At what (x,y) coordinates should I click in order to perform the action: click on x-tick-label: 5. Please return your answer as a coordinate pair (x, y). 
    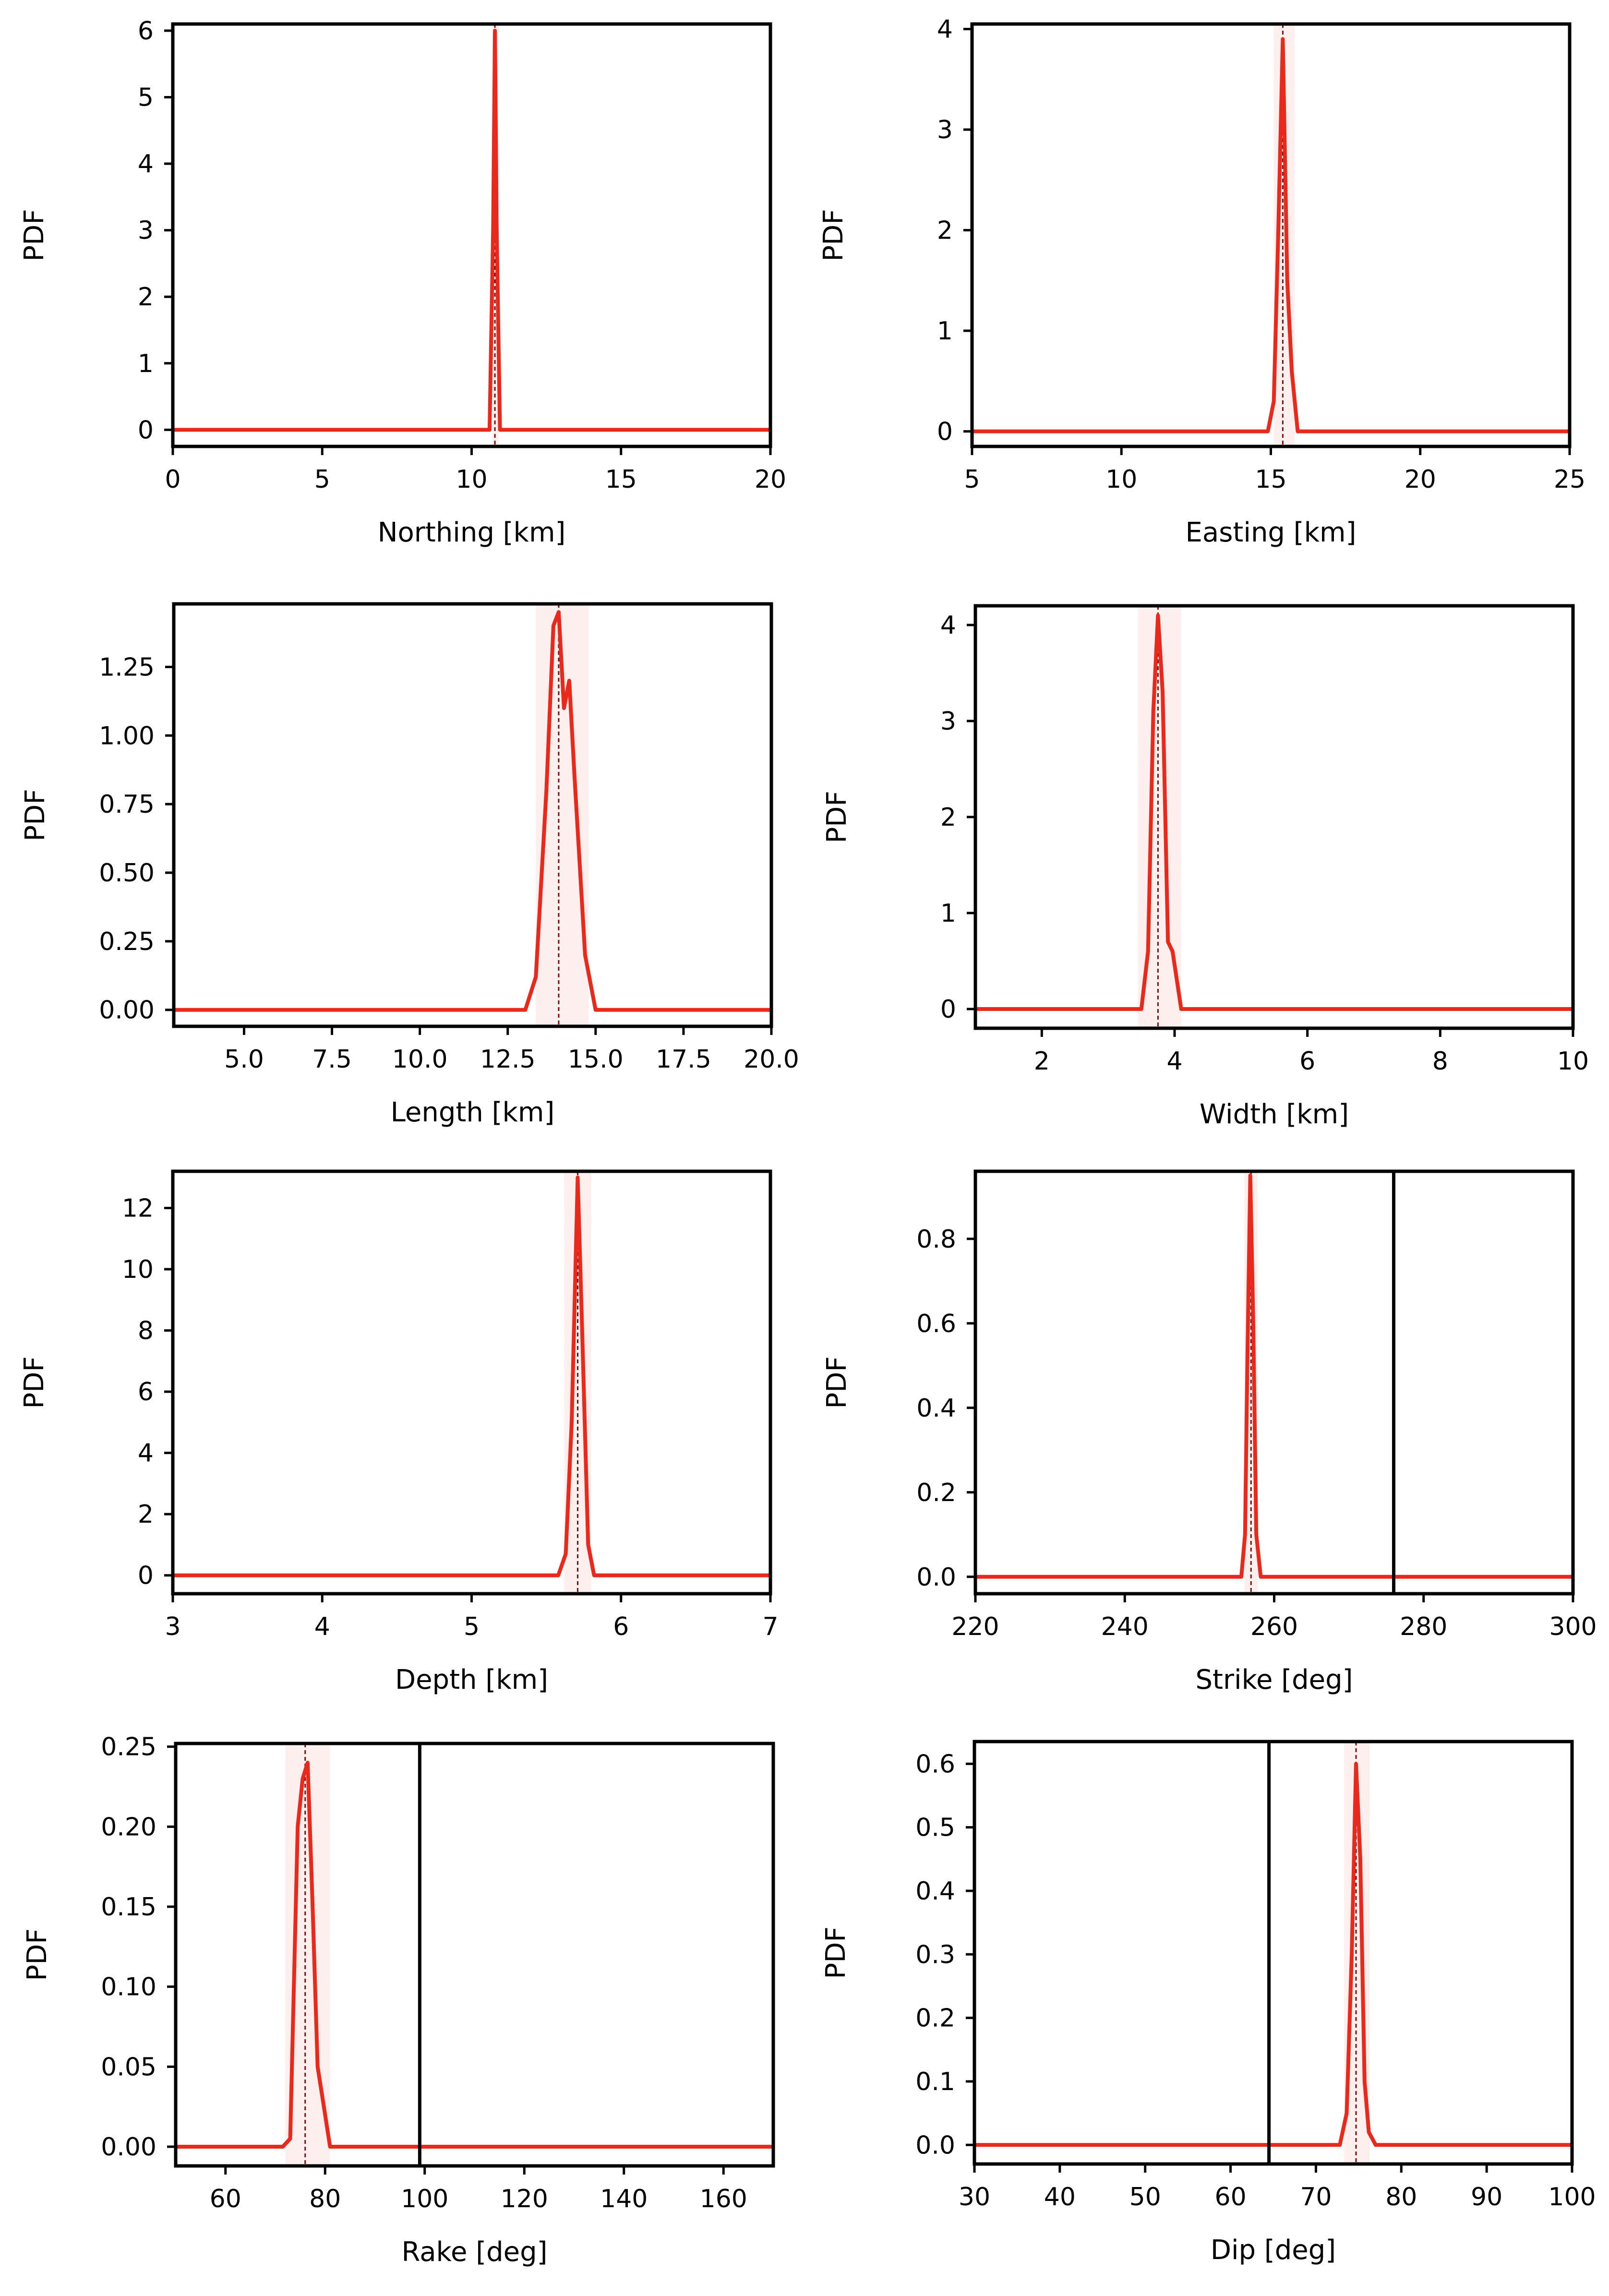
    Looking at the image, I should click on (472, 1626).